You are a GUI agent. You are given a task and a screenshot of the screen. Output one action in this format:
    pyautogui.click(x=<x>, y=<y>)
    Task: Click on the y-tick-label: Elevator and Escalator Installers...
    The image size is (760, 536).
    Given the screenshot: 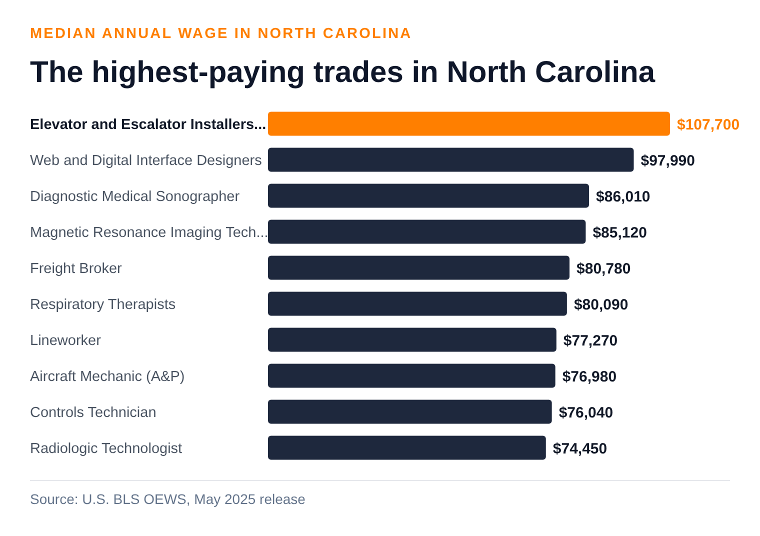 What is the action you would take?
    pyautogui.click(x=148, y=125)
    